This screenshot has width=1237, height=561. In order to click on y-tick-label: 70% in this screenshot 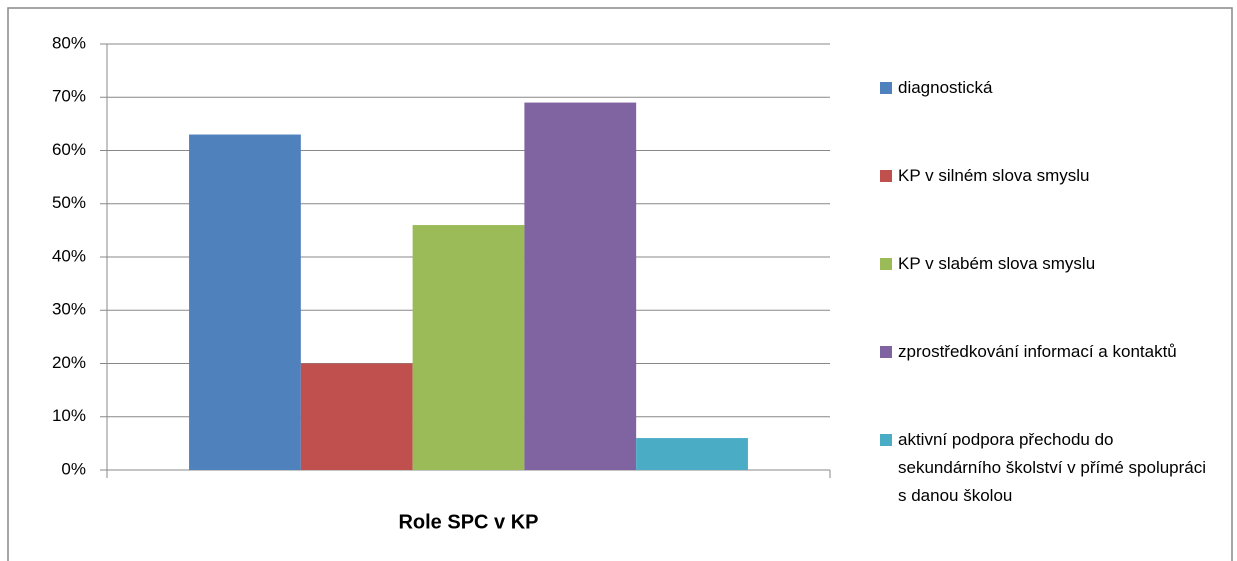, I will do `click(69, 96)`.